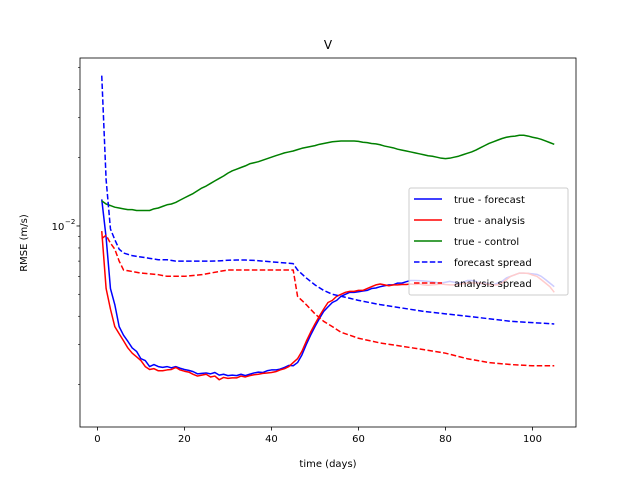 This screenshot has width=640, height=480. I want to click on legend-label-2: true - control, so click(486, 242).